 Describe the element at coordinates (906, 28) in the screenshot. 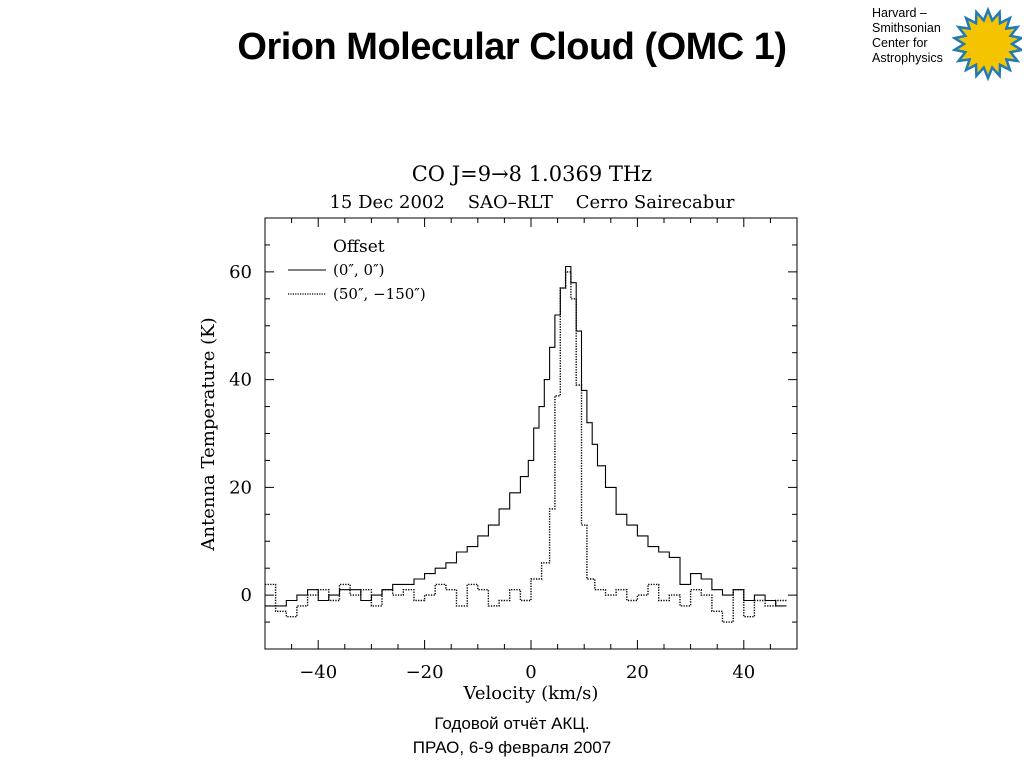

I see `logo-line: Smithsonian` at that location.